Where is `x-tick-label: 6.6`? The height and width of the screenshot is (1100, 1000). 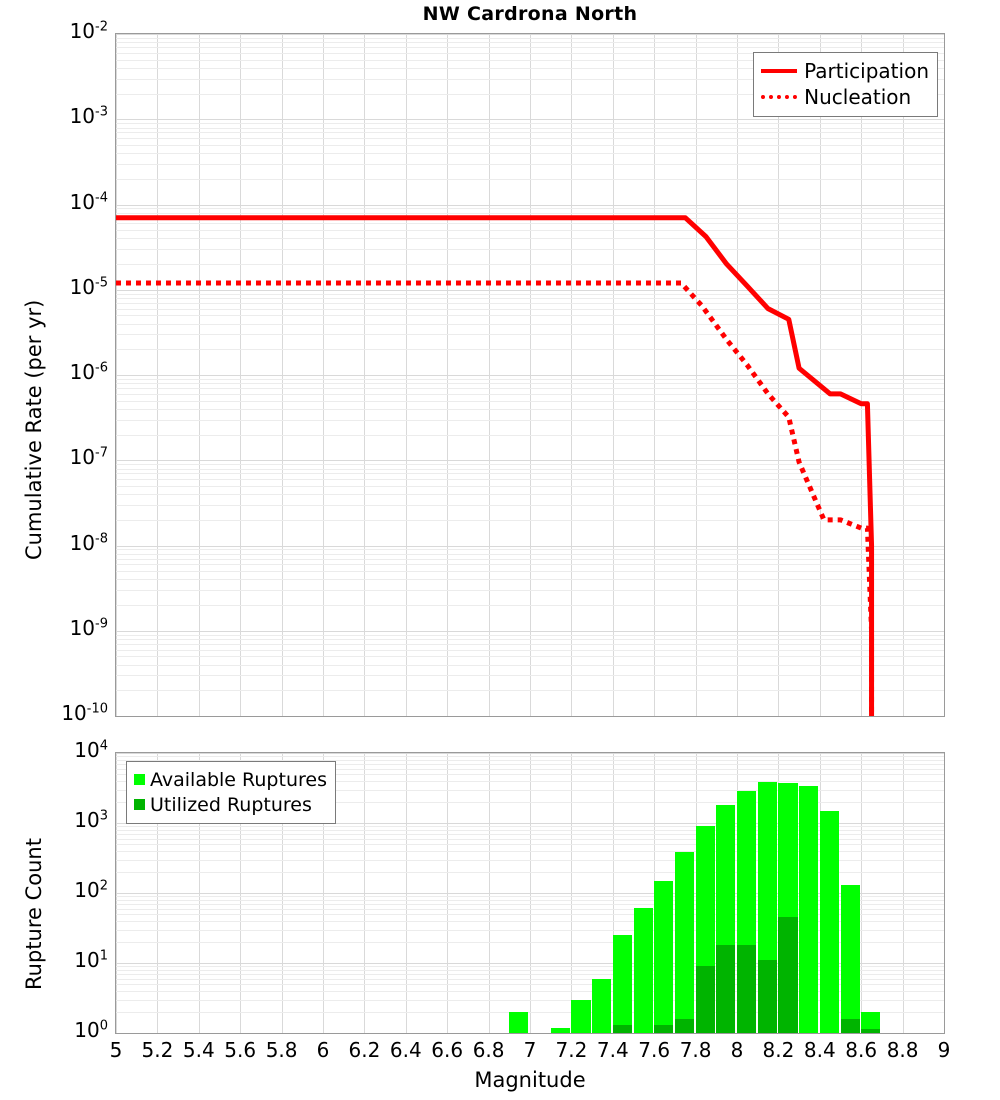 x-tick-label: 6.6 is located at coordinates (447, 1050).